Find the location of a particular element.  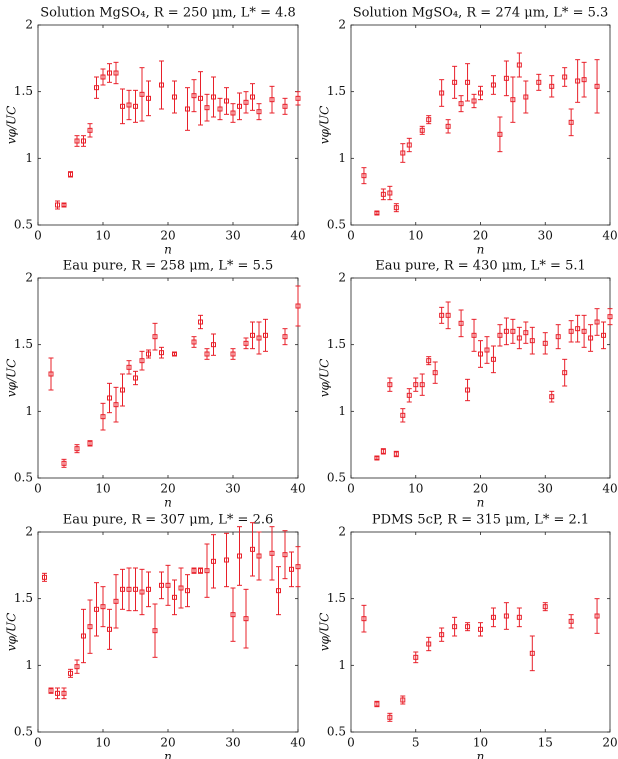

panel-title: Solution MgSO₄, R = 250 μm, L* = 4.8 is located at coordinates (168, 13).